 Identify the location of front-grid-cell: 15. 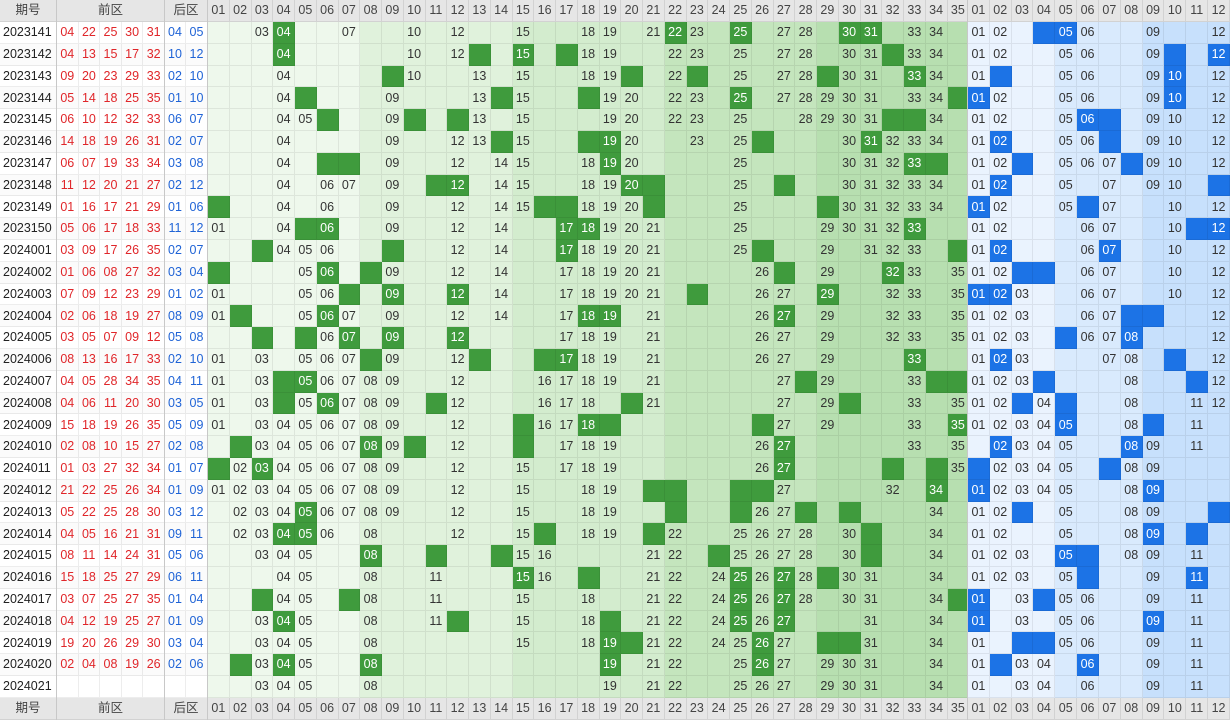
(523, 33).